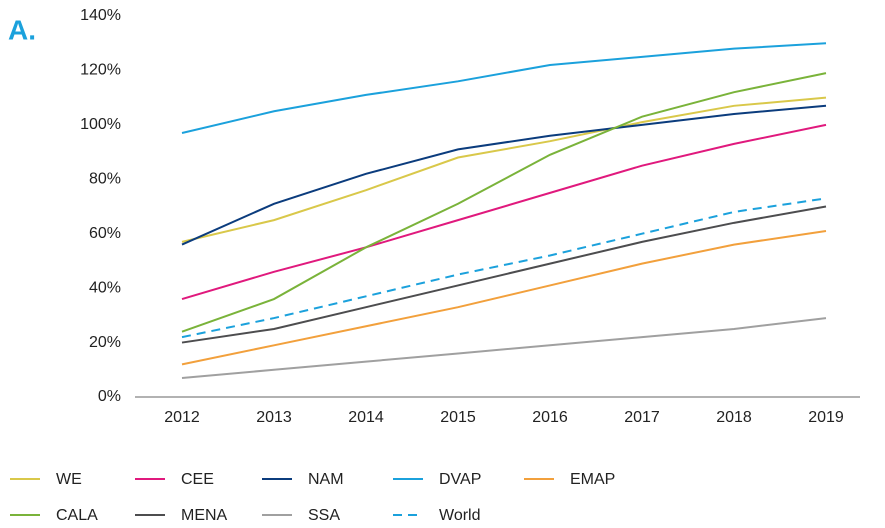  What do you see at coordinates (182, 417) in the screenshot?
I see `x-tick-label: 2012` at bounding box center [182, 417].